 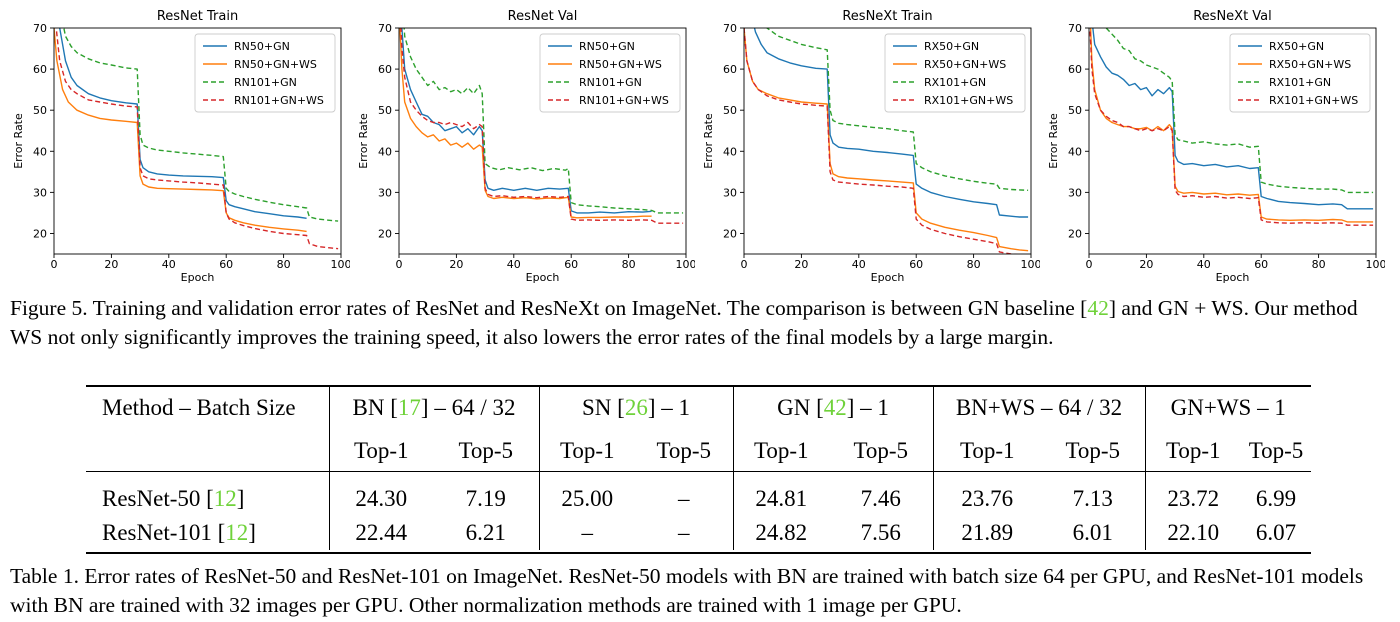 What do you see at coordinates (279, 100) in the screenshot?
I see `legend-label: RN101+GN+WS` at bounding box center [279, 100].